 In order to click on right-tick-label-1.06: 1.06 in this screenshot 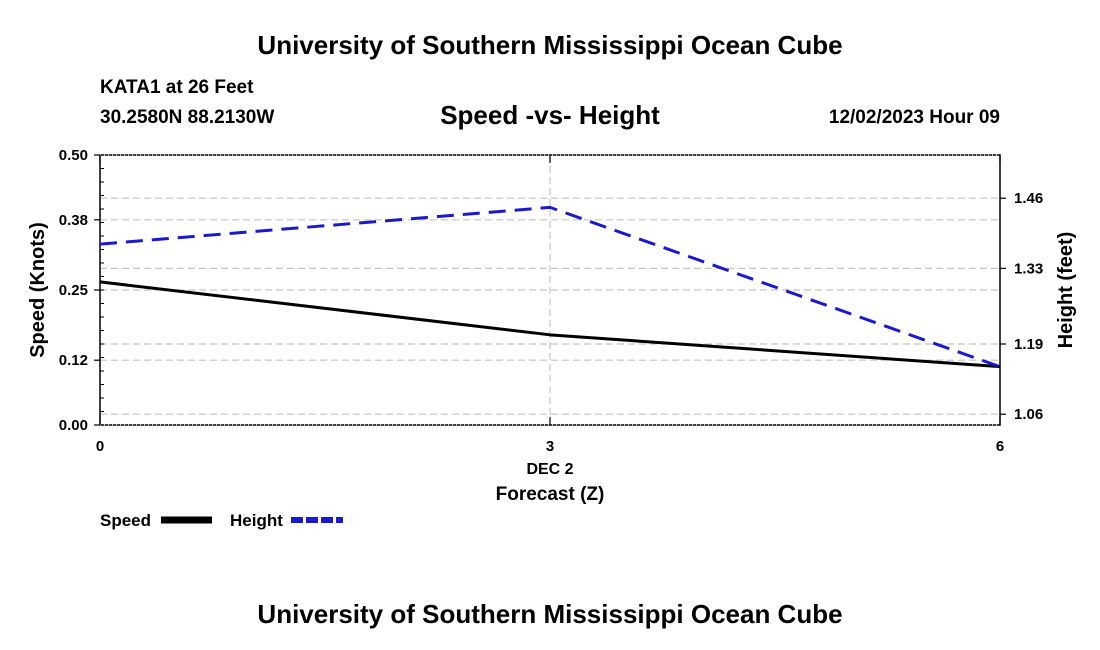, I will do `click(1028, 414)`.